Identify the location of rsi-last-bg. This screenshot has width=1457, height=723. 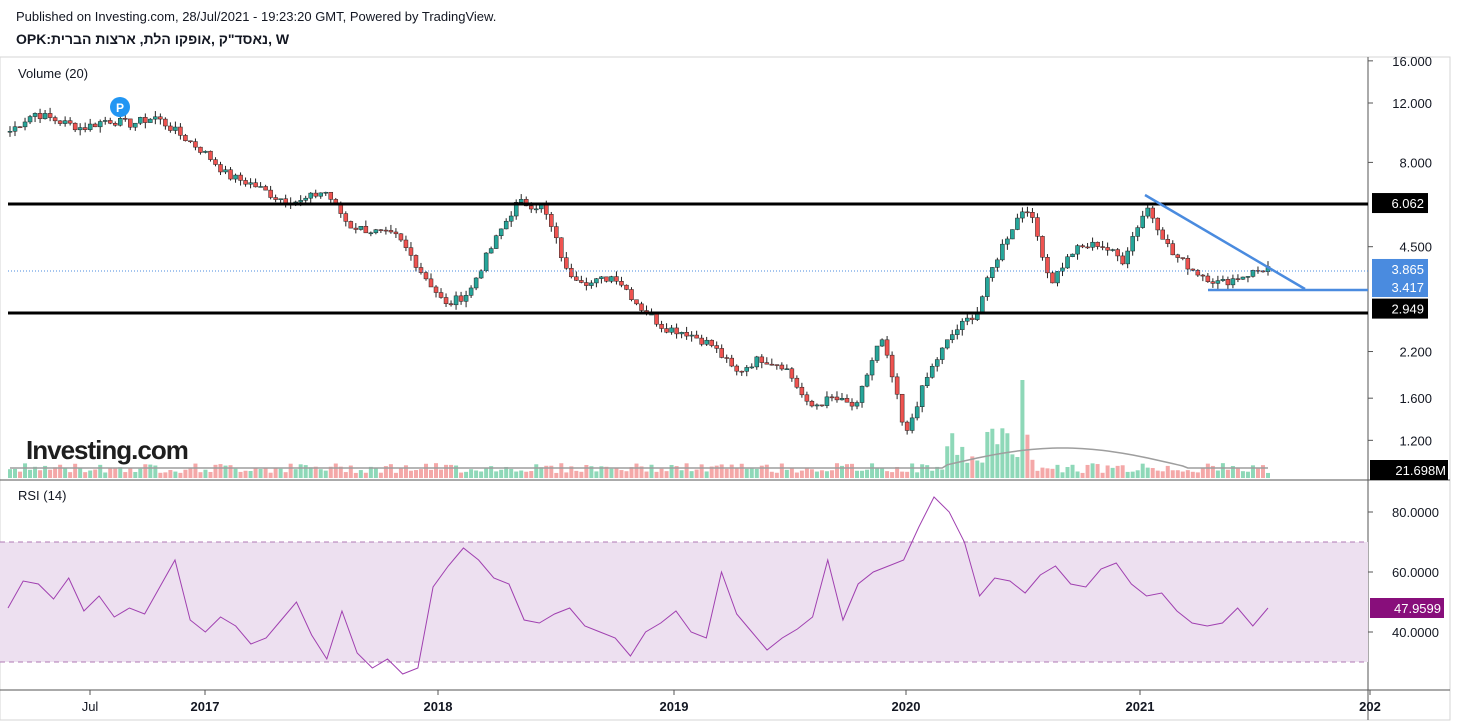
(1407, 608).